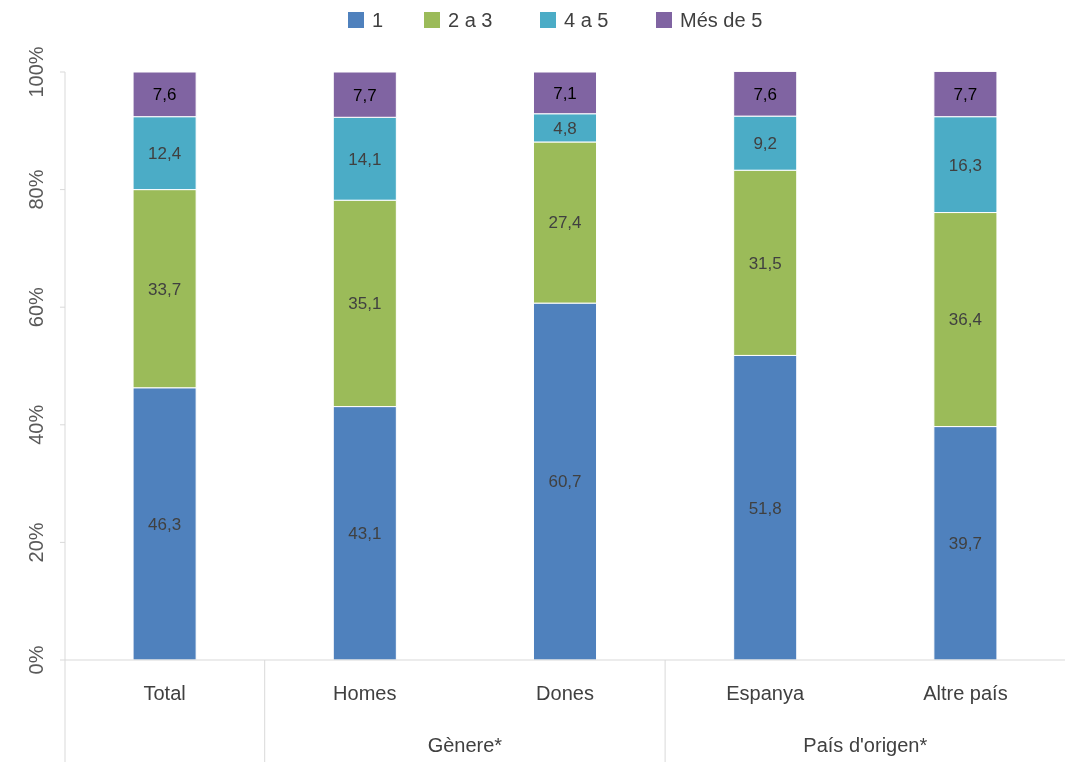  I want to click on x-tick-label: Espanya, so click(765, 693).